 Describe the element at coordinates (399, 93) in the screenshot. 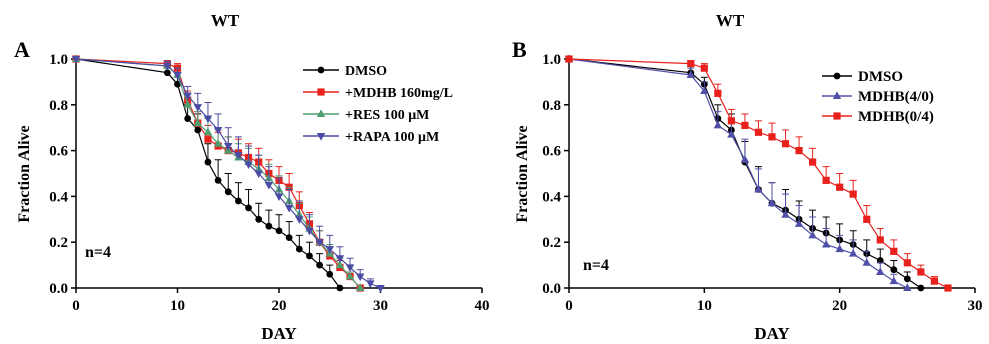

I see `legend-label: +MDHB 160mg/L` at that location.